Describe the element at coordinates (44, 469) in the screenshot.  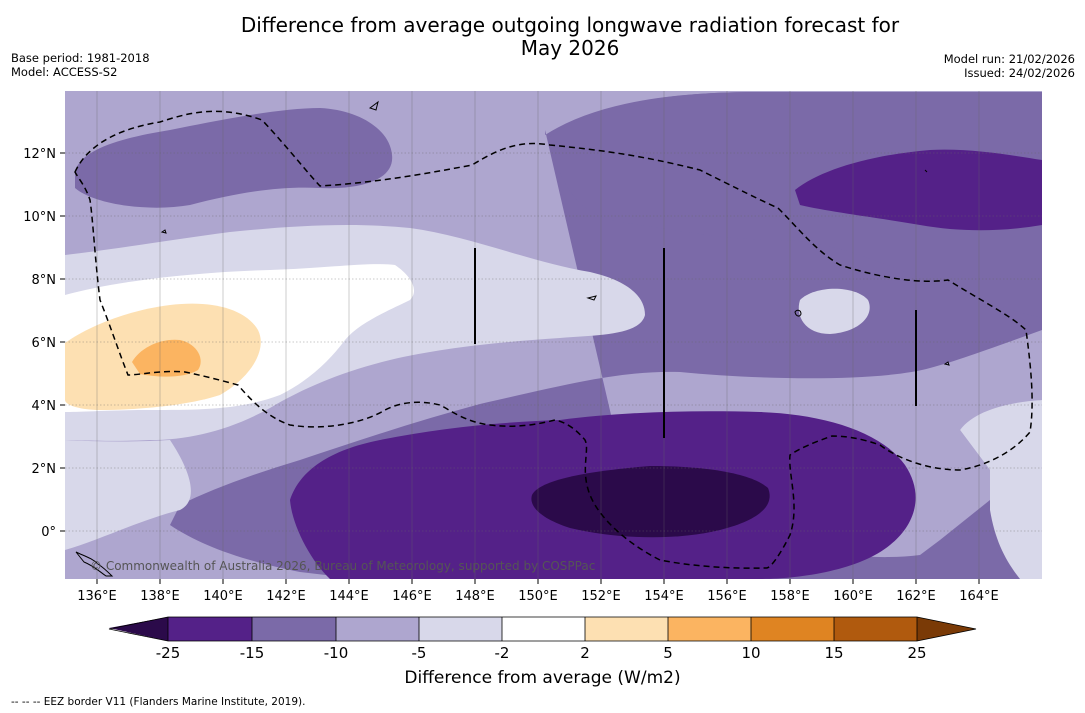
I see `y-tick-label: 2°N` at that location.